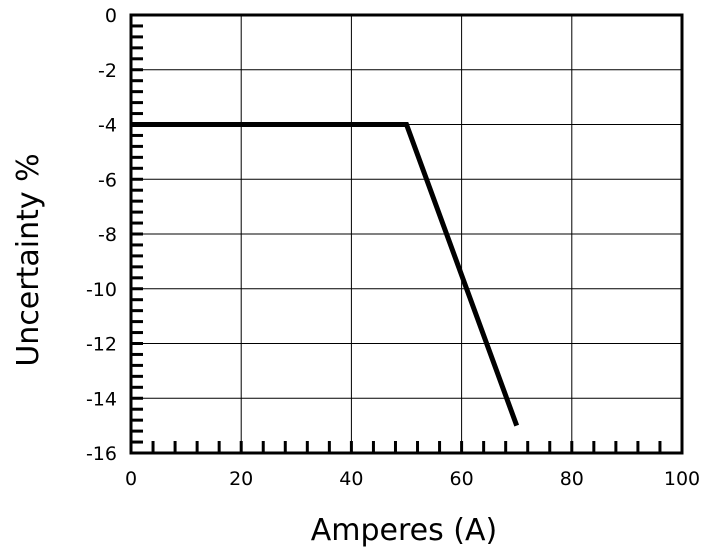  What do you see at coordinates (107, 235) in the screenshot?
I see `y-tick-label: -8` at bounding box center [107, 235].